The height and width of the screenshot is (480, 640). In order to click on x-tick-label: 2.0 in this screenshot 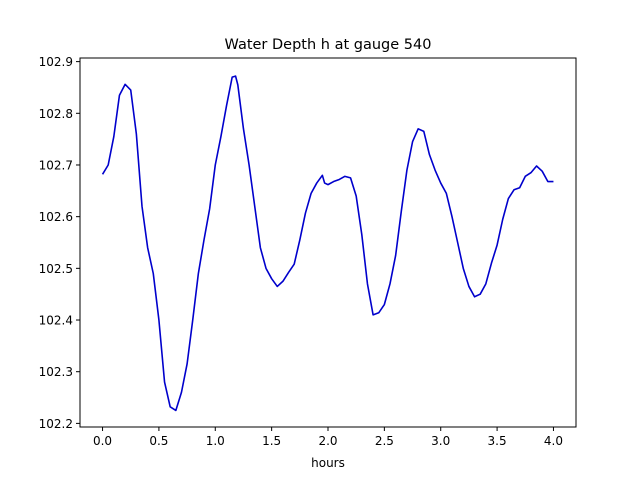, I will do `click(327, 441)`.